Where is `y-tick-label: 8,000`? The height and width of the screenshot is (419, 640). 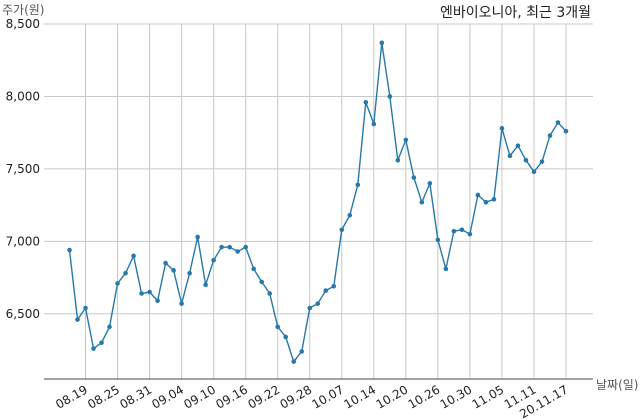 y-tick-label: 8,000 is located at coordinates (23, 96).